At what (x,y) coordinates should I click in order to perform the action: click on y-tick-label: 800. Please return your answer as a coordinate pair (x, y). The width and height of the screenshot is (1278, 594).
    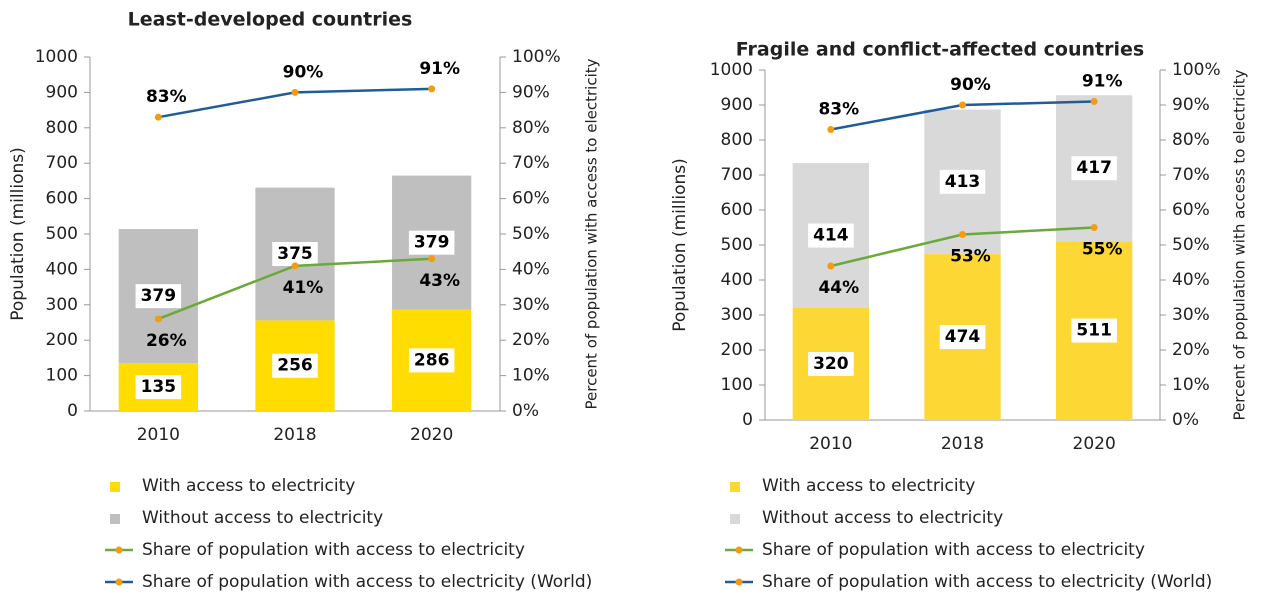
    Looking at the image, I should click on (737, 140).